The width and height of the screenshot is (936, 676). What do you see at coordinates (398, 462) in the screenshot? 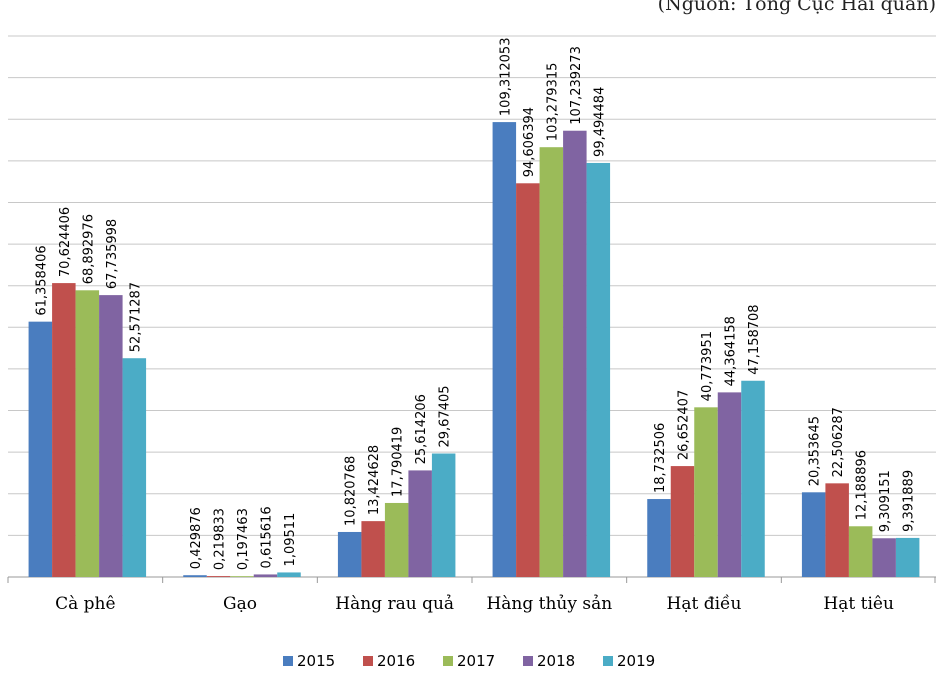
I see `data-label: 17,790419` at bounding box center [398, 462].